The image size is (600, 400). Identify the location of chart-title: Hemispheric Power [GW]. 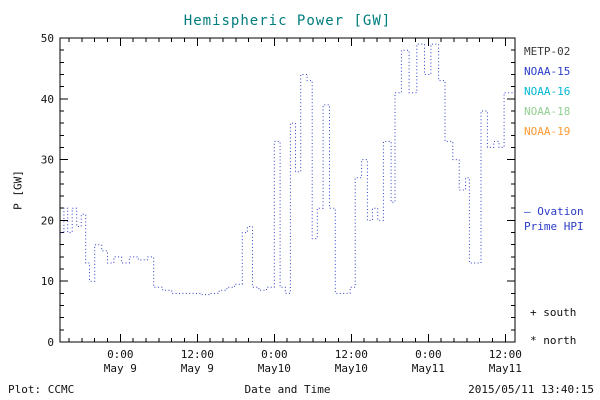
(287, 21).